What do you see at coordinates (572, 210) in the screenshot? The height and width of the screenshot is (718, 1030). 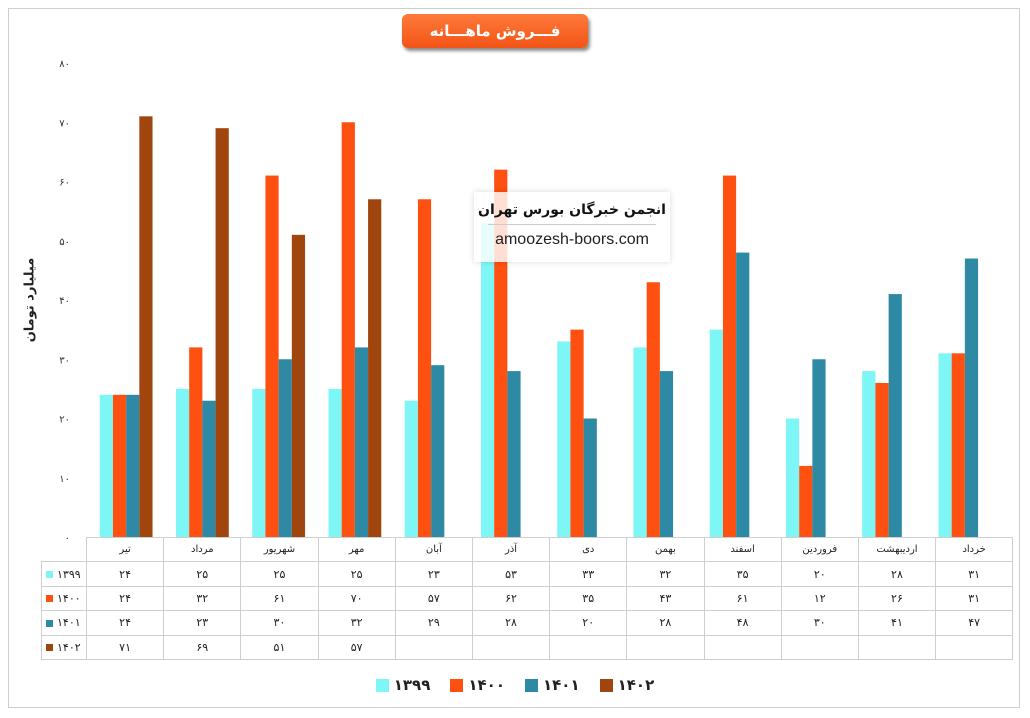 I see `watermark-title: انجمن خبرگان بورس تهران` at bounding box center [572, 210].